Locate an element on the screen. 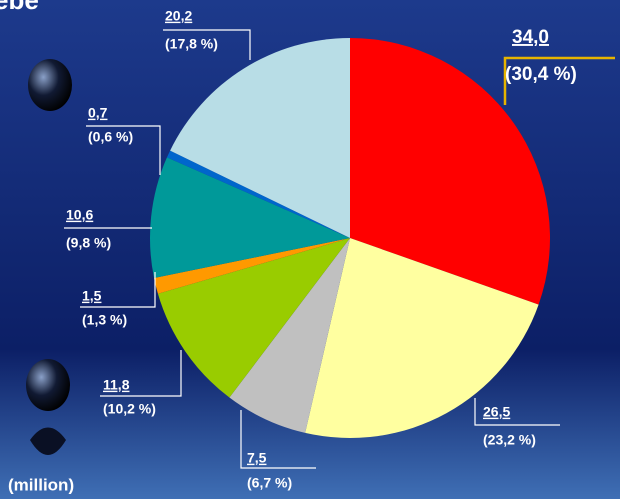 This screenshot has height=499, width=620. percent-label: (9,8 %) is located at coordinates (88, 243).